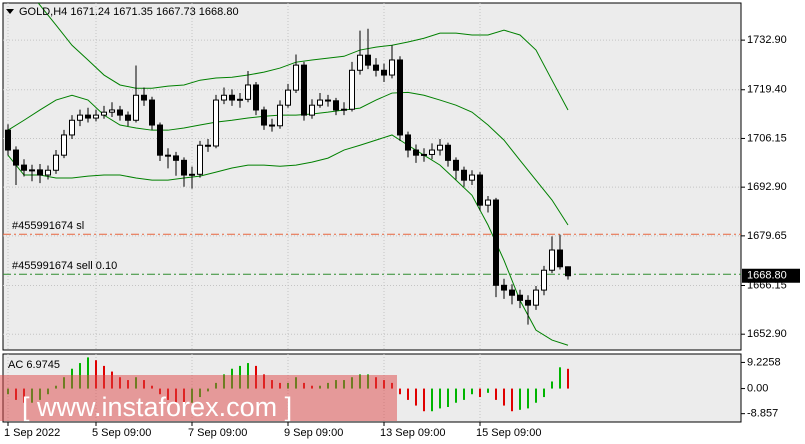 The image size is (805, 444). I want to click on chart-title: GOLD,H4 1671.24 1671.35 1667.73 1668.80, so click(129, 12).